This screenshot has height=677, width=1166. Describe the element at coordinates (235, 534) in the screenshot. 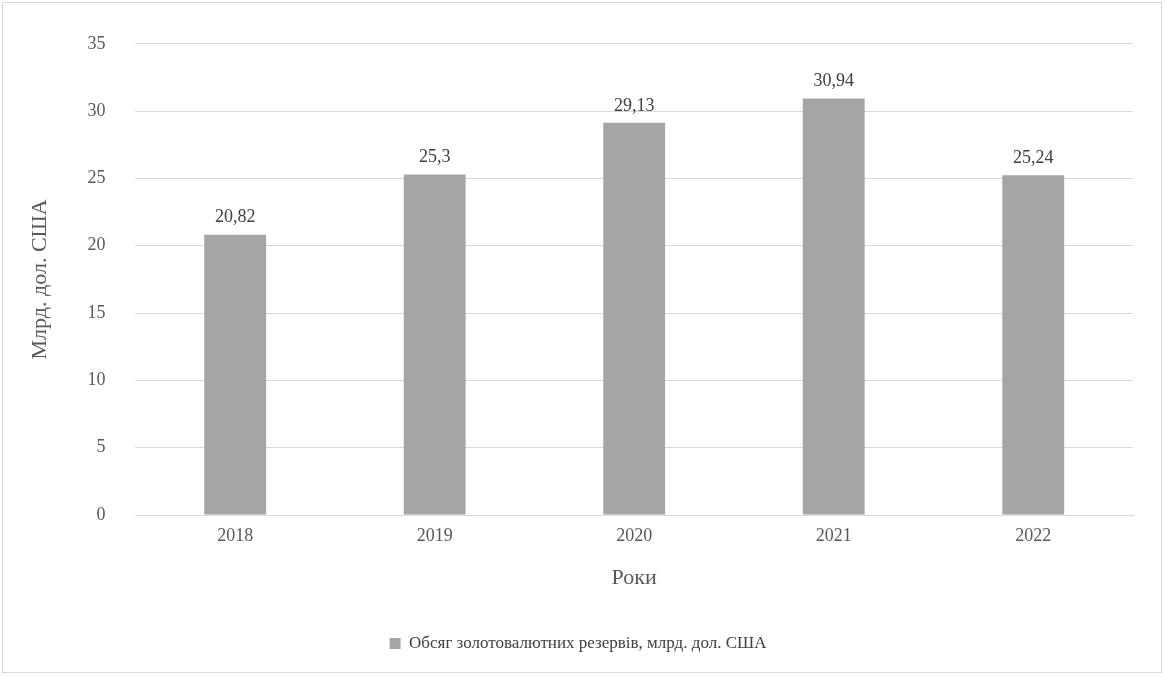

I see `x-tick-label: 2018` at that location.